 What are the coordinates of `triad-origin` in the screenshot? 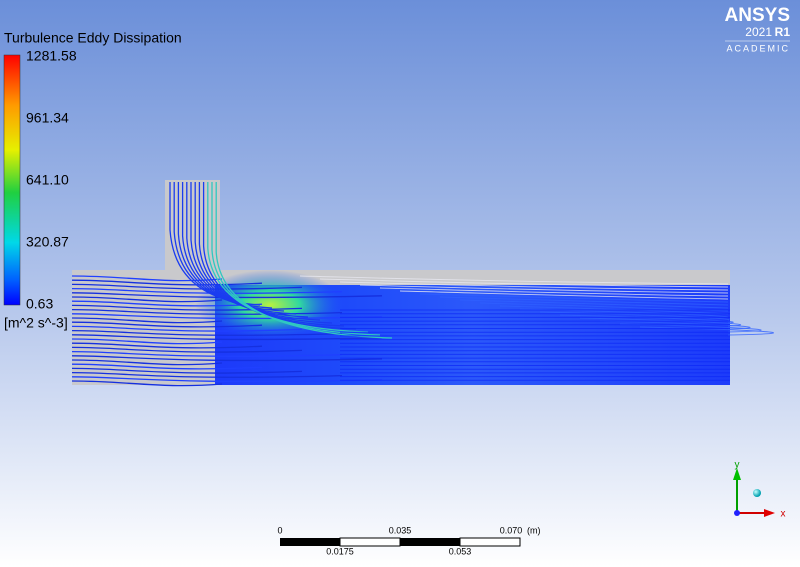 It's located at (737, 513).